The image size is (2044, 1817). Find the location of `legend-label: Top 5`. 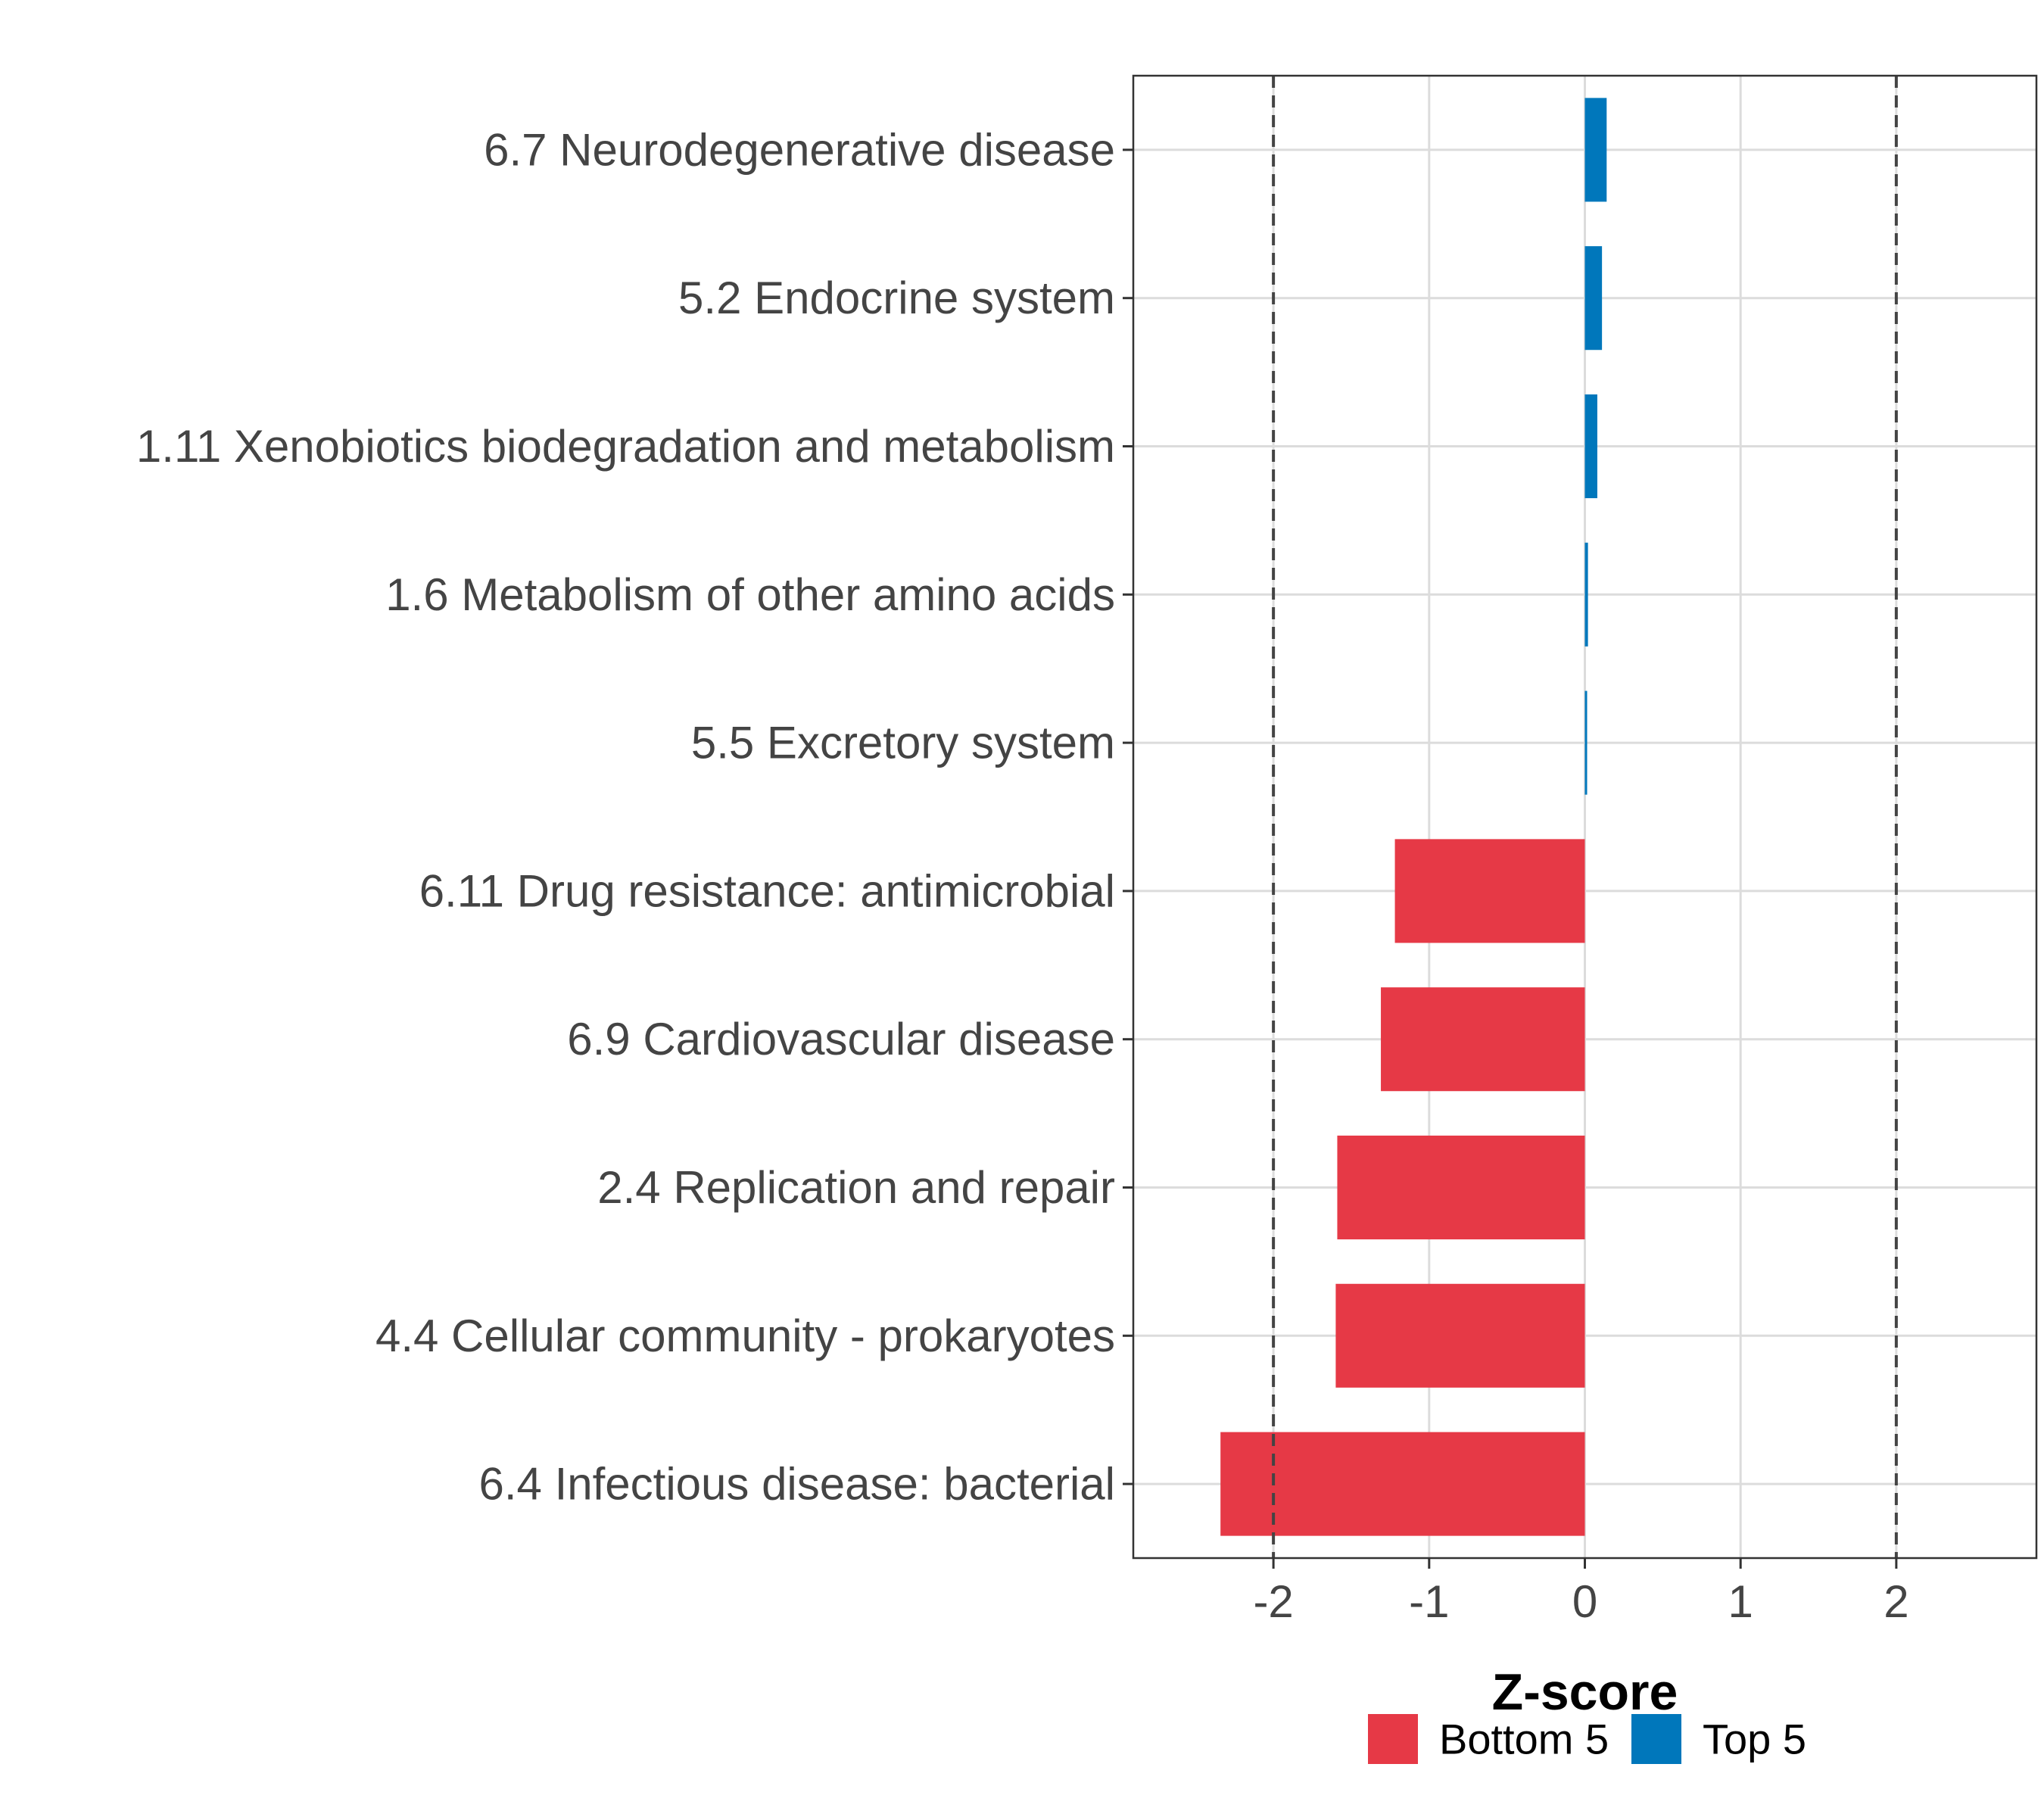

legend-label: Top 5 is located at coordinates (1755, 1739).